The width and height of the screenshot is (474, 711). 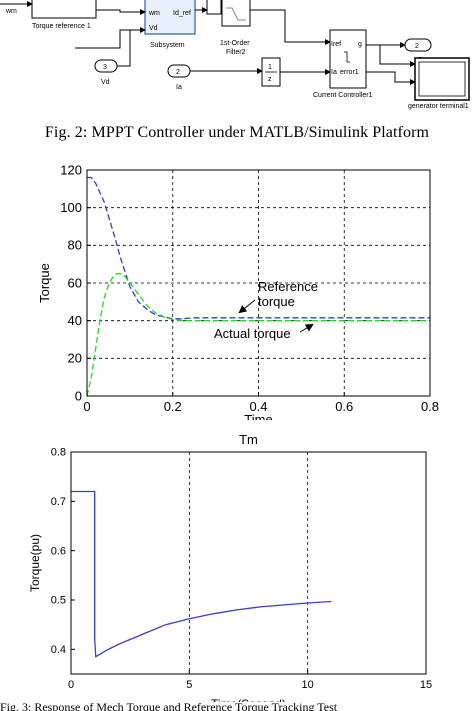 What do you see at coordinates (426, 685) in the screenshot?
I see `x-tick-label: 15` at bounding box center [426, 685].